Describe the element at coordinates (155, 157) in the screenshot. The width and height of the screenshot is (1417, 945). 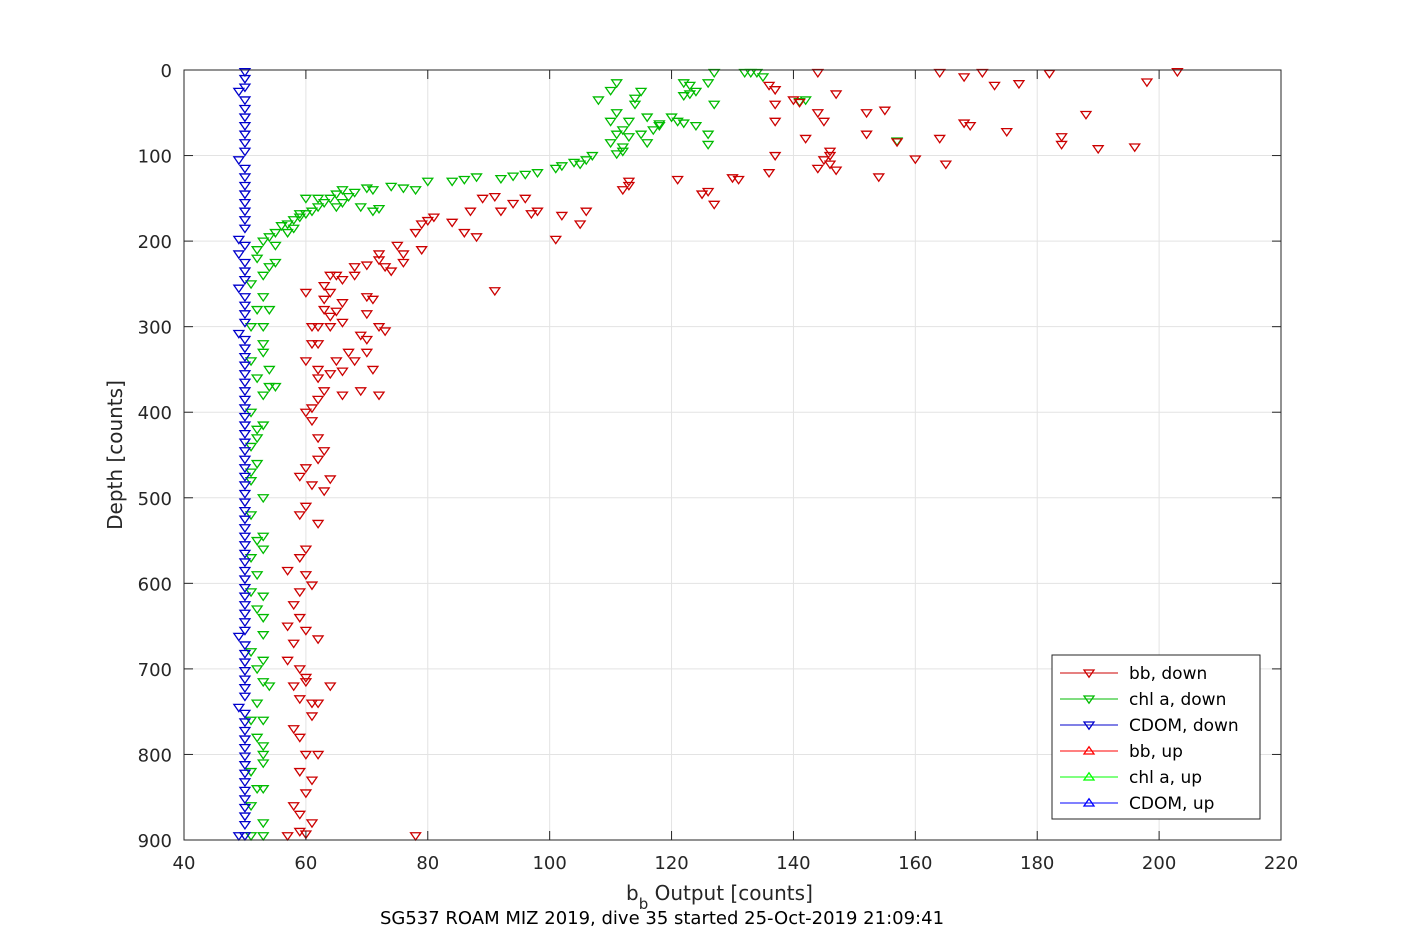
I see `y-tick-label: 100` at that location.